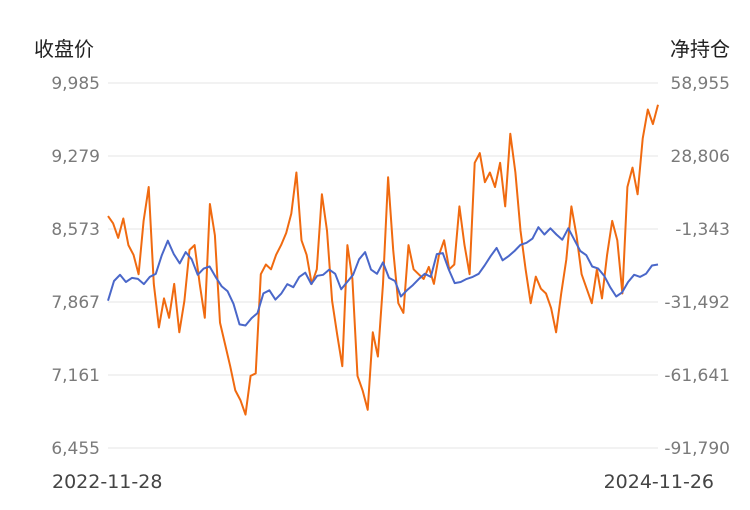  I want to click on right-tick-label: 58,955, so click(700, 84).